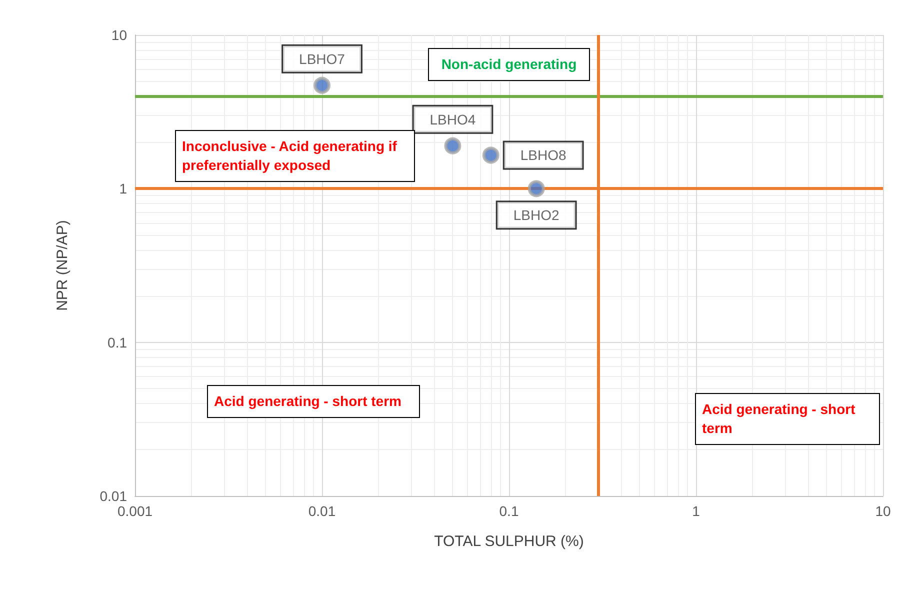  Describe the element at coordinates (509, 541) in the screenshot. I see `x-axis-title: TOTAL SULPHUR (%)` at that location.